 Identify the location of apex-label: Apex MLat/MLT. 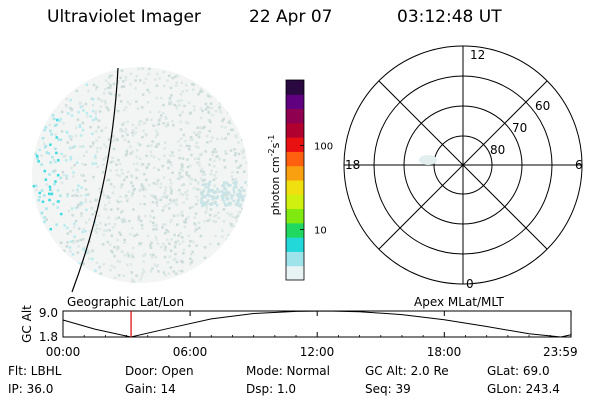
(459, 302).